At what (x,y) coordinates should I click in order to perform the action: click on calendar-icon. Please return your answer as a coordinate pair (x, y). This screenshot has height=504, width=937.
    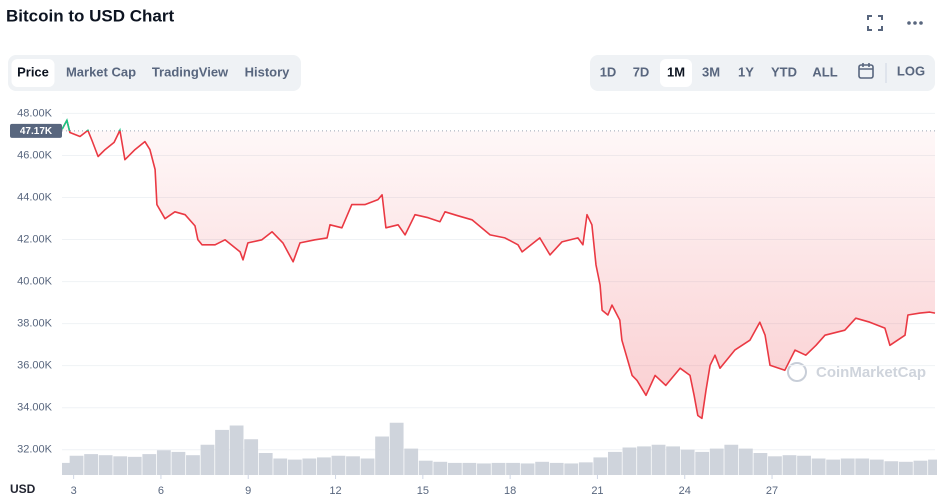
    Looking at the image, I should click on (866, 71).